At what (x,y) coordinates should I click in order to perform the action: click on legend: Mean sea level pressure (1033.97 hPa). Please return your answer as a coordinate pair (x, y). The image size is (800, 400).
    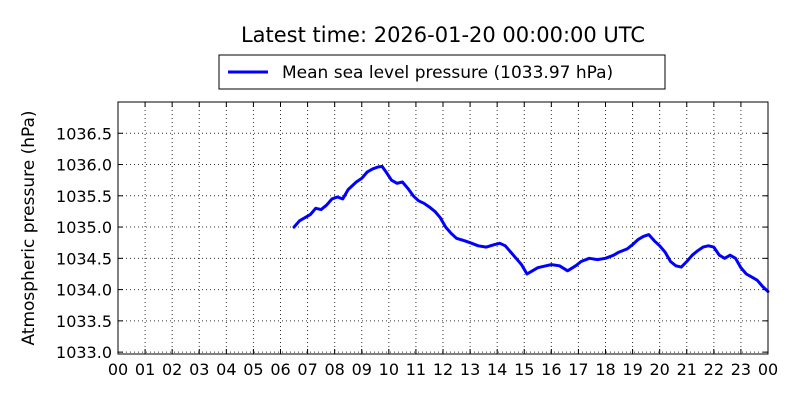
    Looking at the image, I should click on (442, 72).